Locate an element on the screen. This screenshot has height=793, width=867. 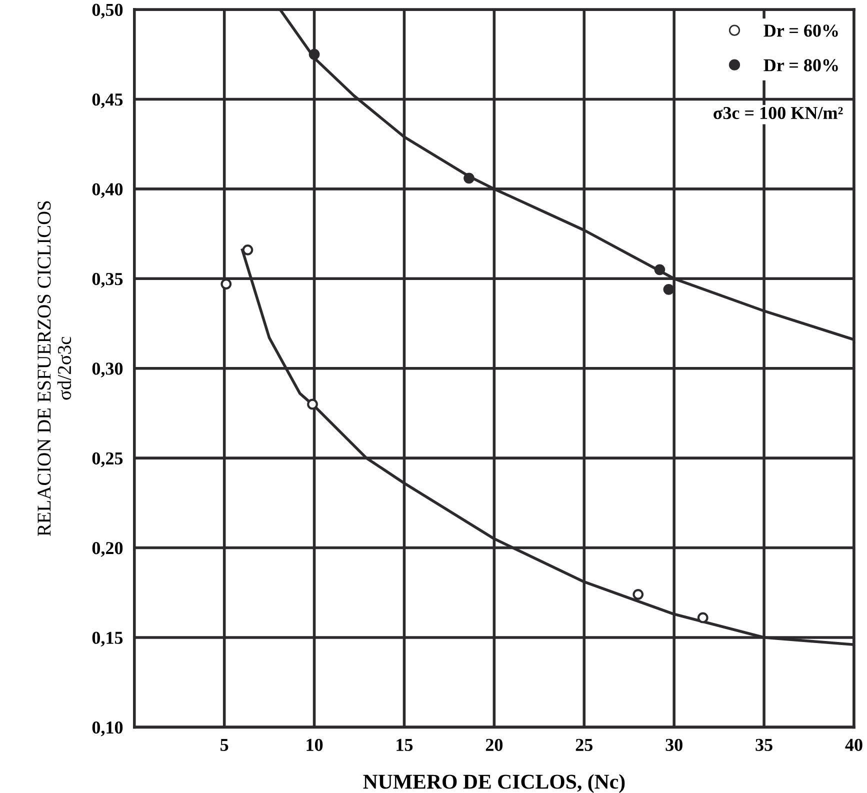
y-tick-label: 0,30 is located at coordinates (107, 370).